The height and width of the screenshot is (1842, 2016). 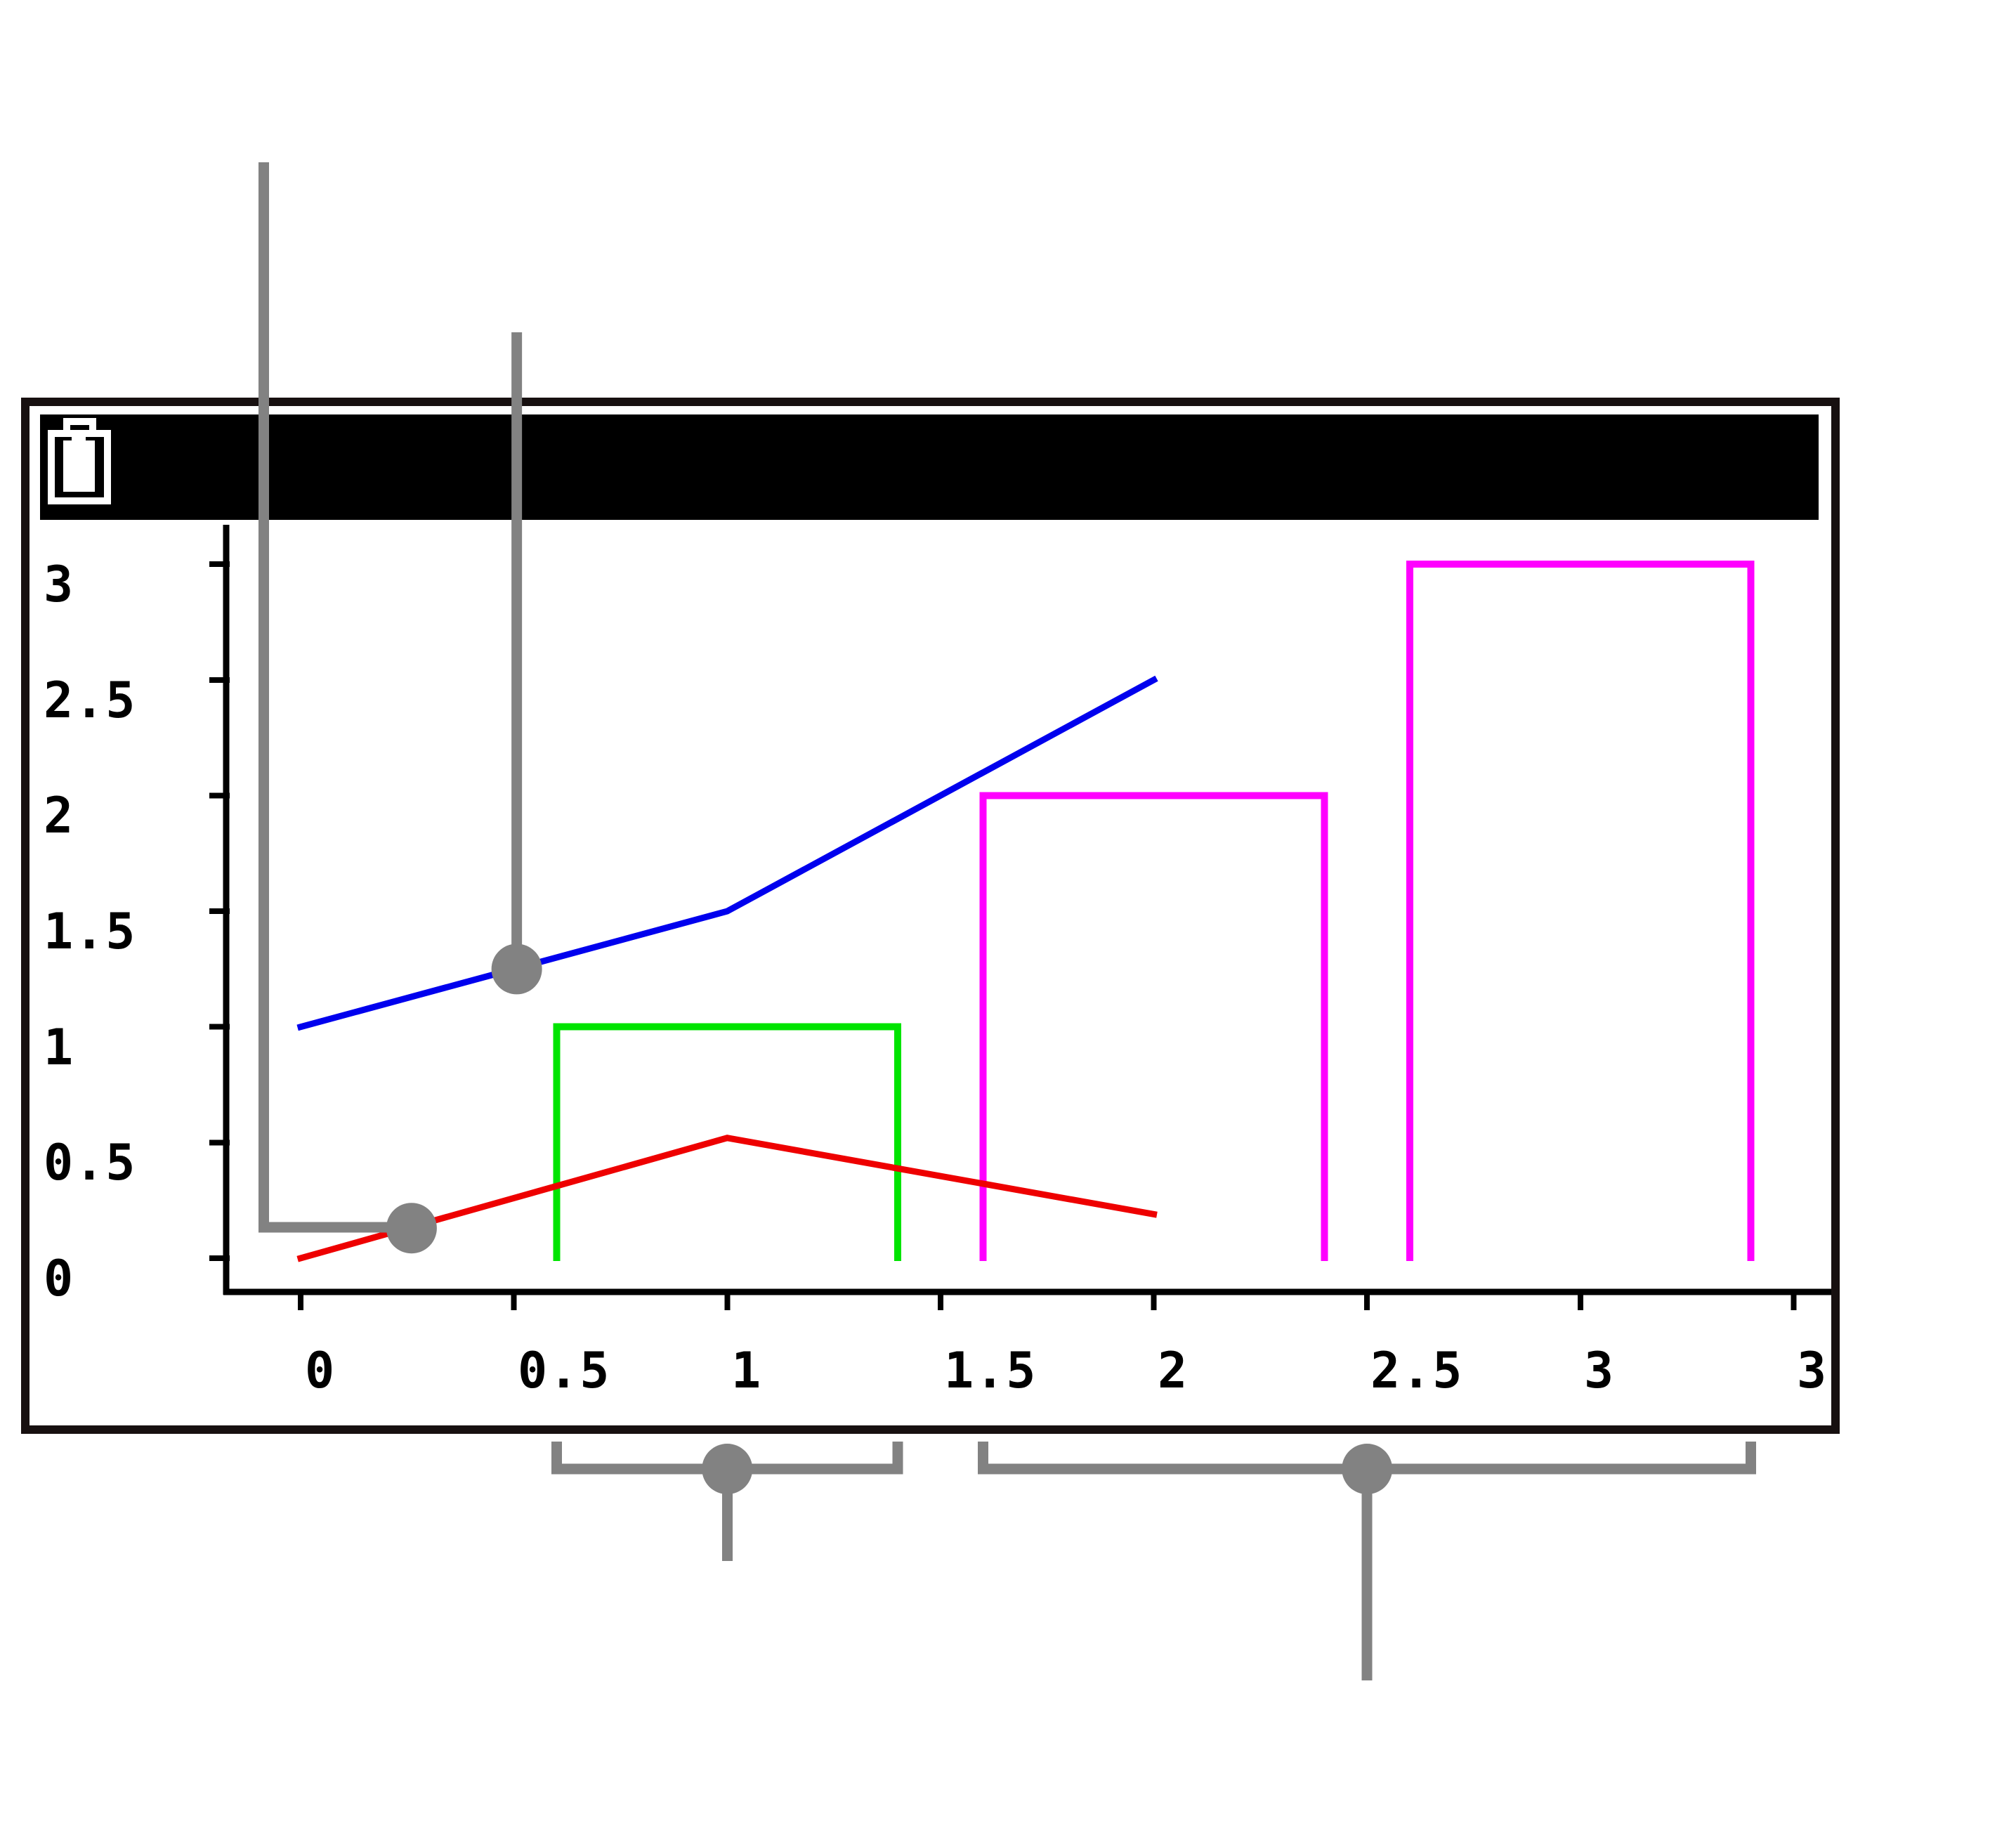 I want to click on x-axis-label-0: 0, so click(x=320, y=1370).